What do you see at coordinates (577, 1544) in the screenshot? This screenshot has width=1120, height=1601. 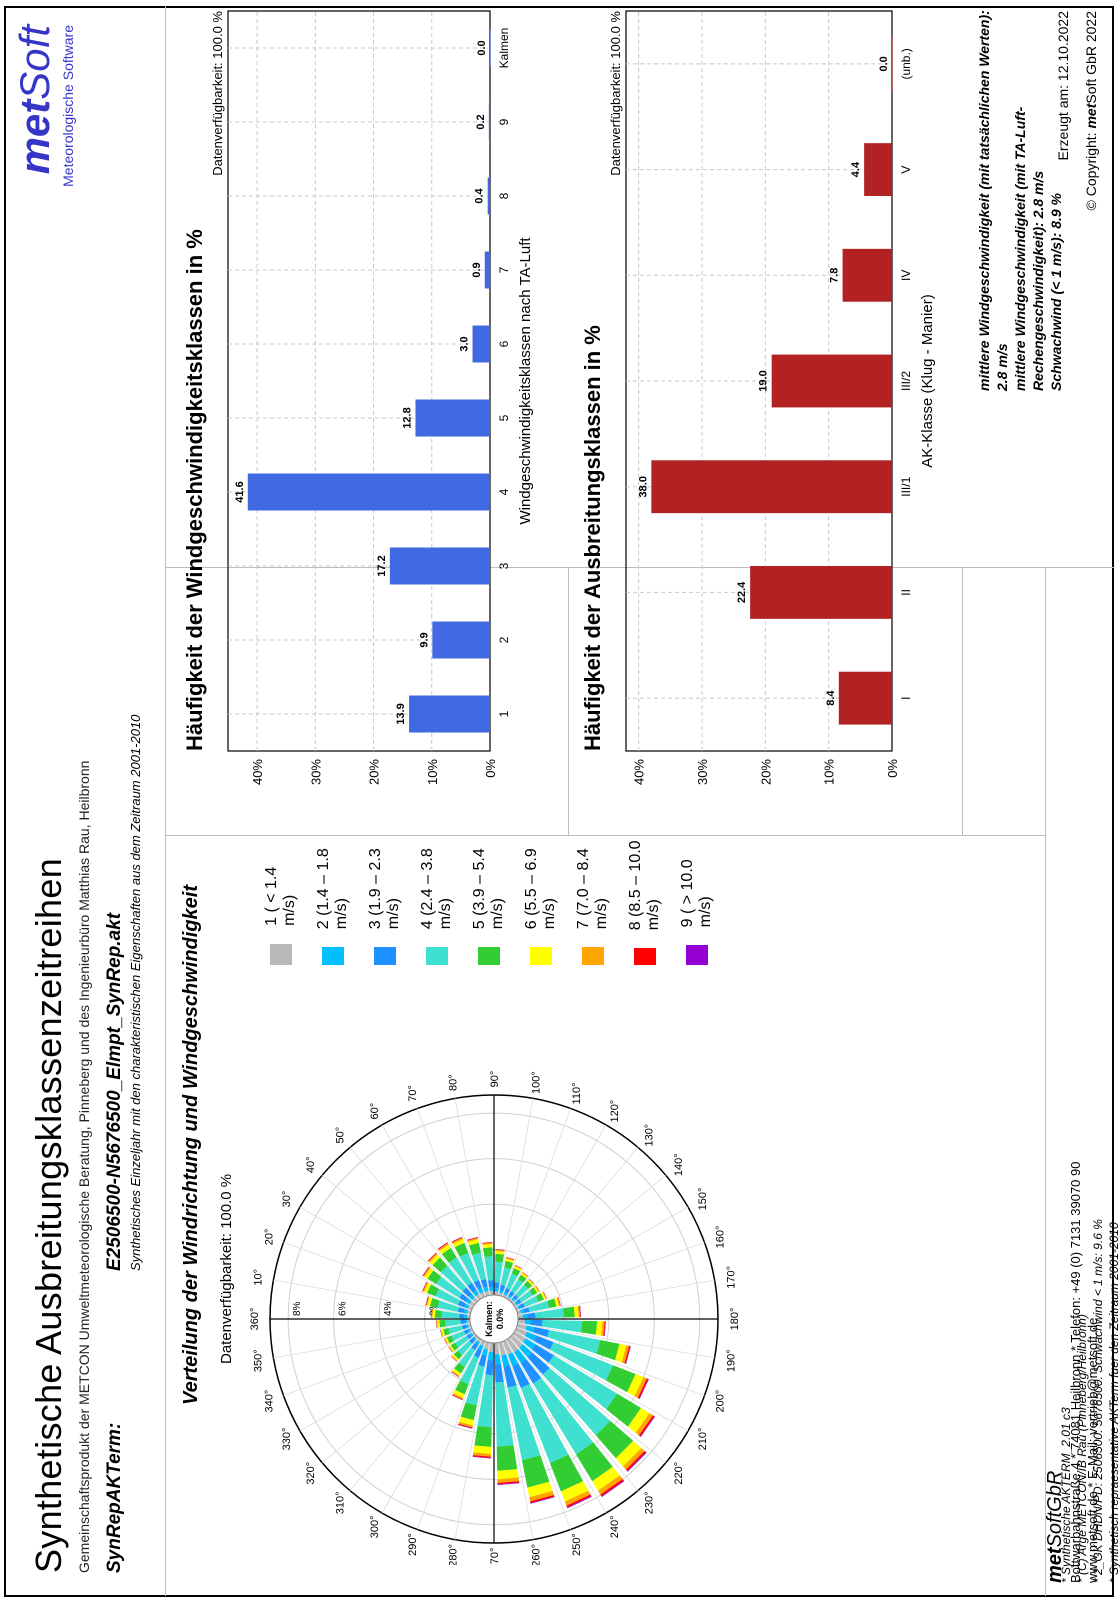 I see `rose-direction-label: 250°` at bounding box center [577, 1544].